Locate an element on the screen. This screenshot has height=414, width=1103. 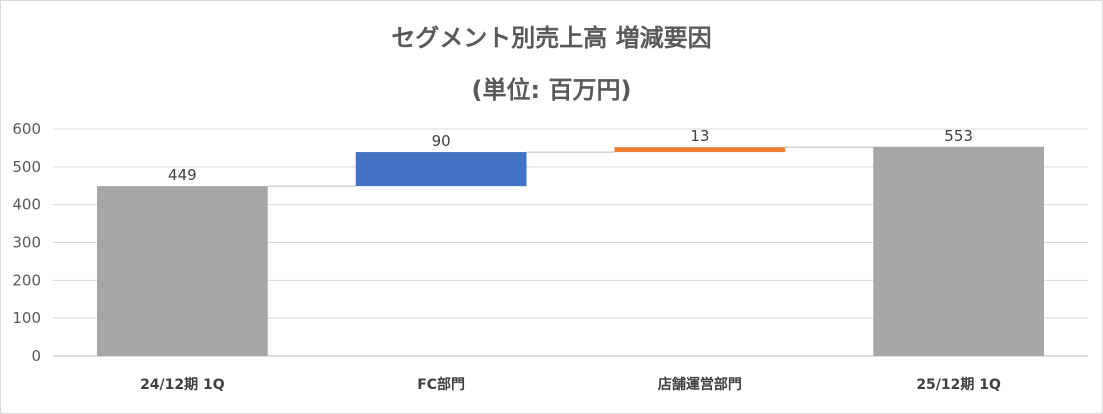
data-label: 553 is located at coordinates (958, 136).